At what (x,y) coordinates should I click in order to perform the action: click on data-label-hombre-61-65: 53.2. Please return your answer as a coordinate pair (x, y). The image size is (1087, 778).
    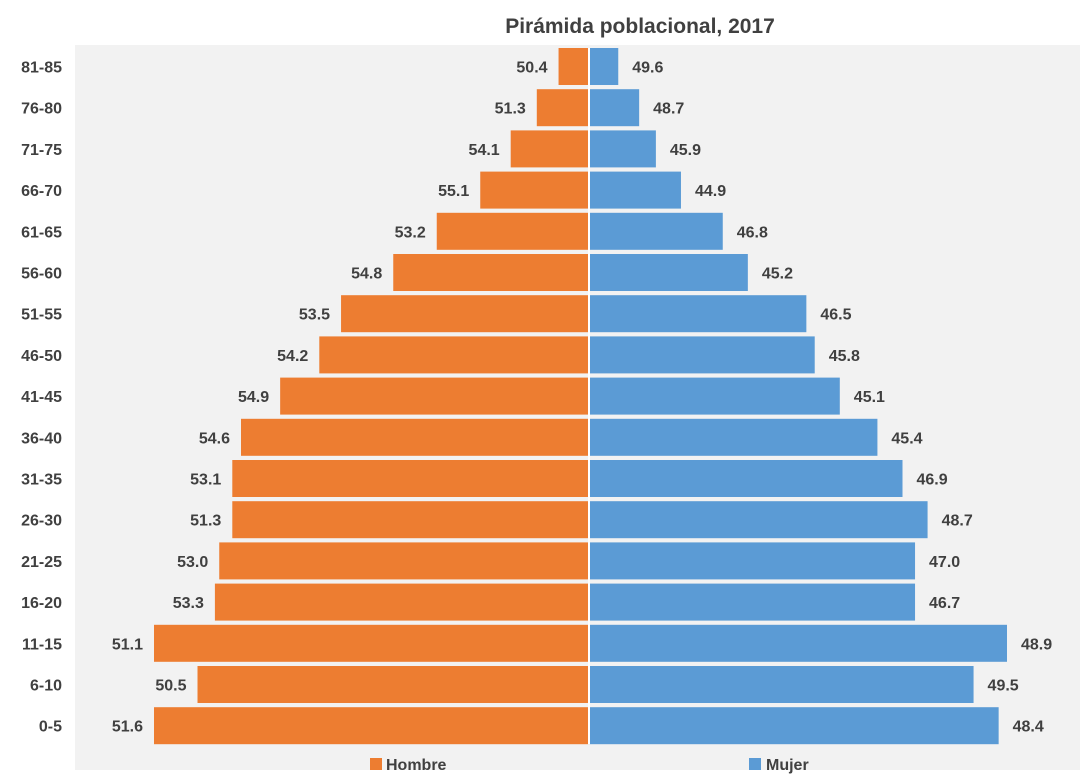
    Looking at the image, I should click on (410, 232).